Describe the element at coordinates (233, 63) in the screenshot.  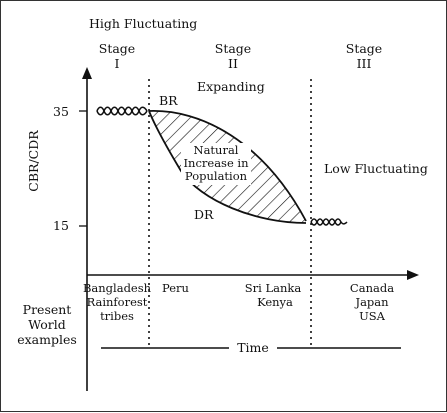
I see `stage-2-numeral: II` at that location.